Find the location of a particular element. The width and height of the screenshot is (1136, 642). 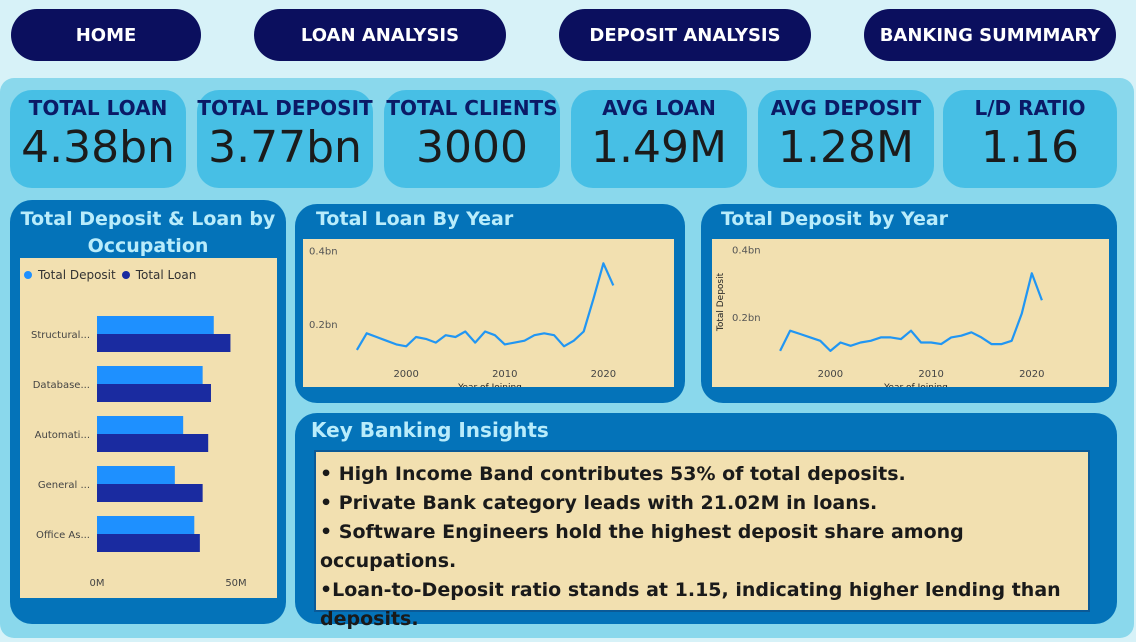

nav-deposit-analysis-button: DEPOSIT ANALYSIS is located at coordinates (685, 35).